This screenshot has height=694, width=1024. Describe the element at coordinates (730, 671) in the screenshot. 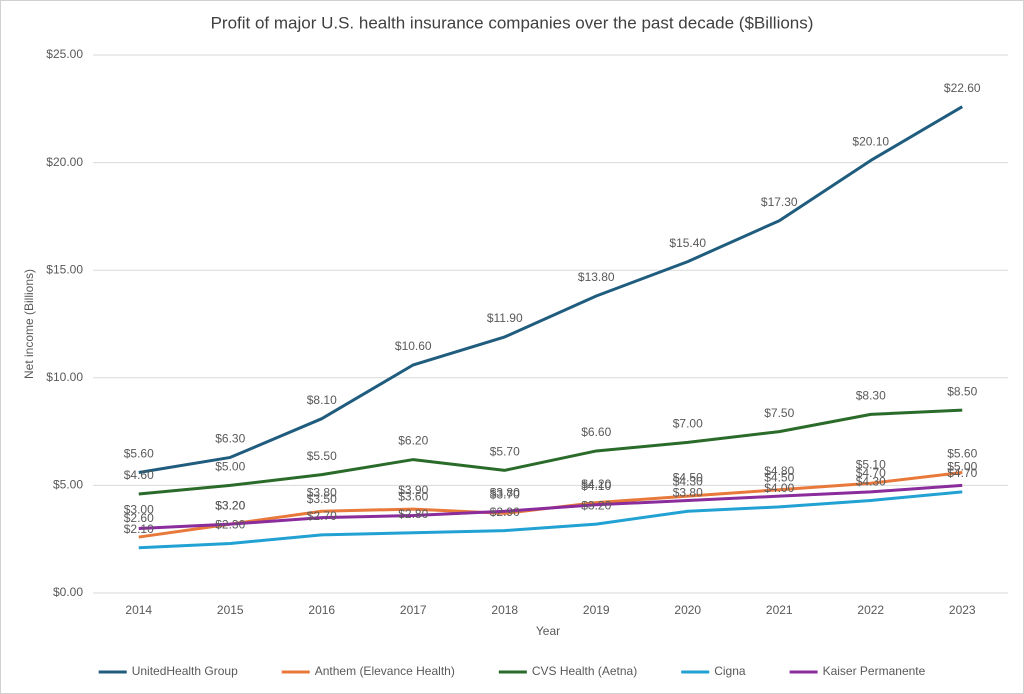

I see `legend-label: Cigna` at that location.